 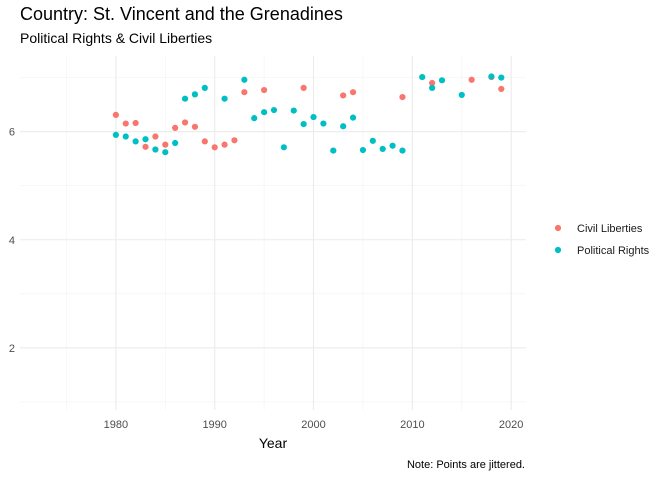 What do you see at coordinates (116, 425) in the screenshot?
I see `x-tick-label: 1980` at bounding box center [116, 425].